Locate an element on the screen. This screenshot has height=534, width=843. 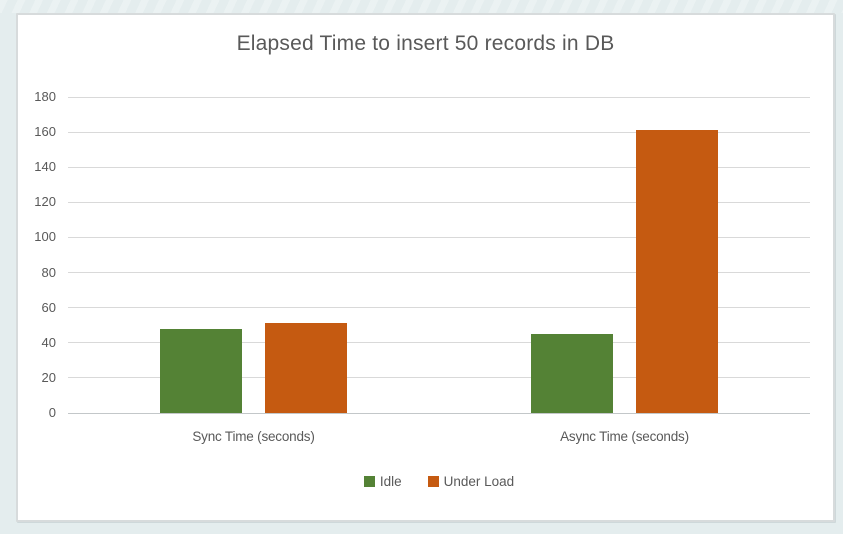
y-tick-label-40: 40 is located at coordinates (48, 342).